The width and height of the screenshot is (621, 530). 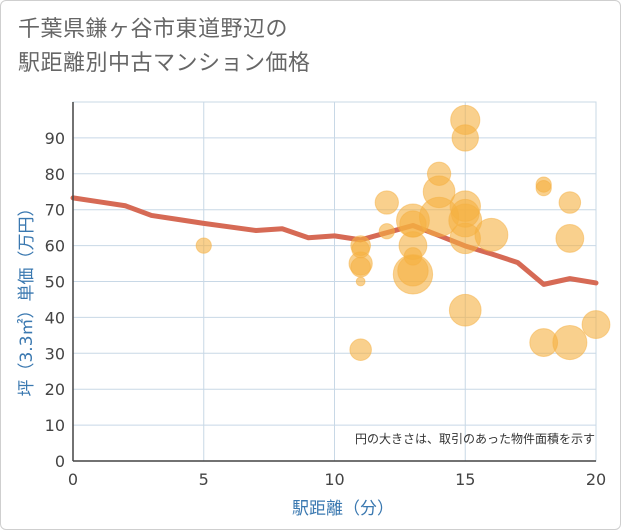 I want to click on x-axis-label: 駅距離（分）, so click(x=343, y=509).